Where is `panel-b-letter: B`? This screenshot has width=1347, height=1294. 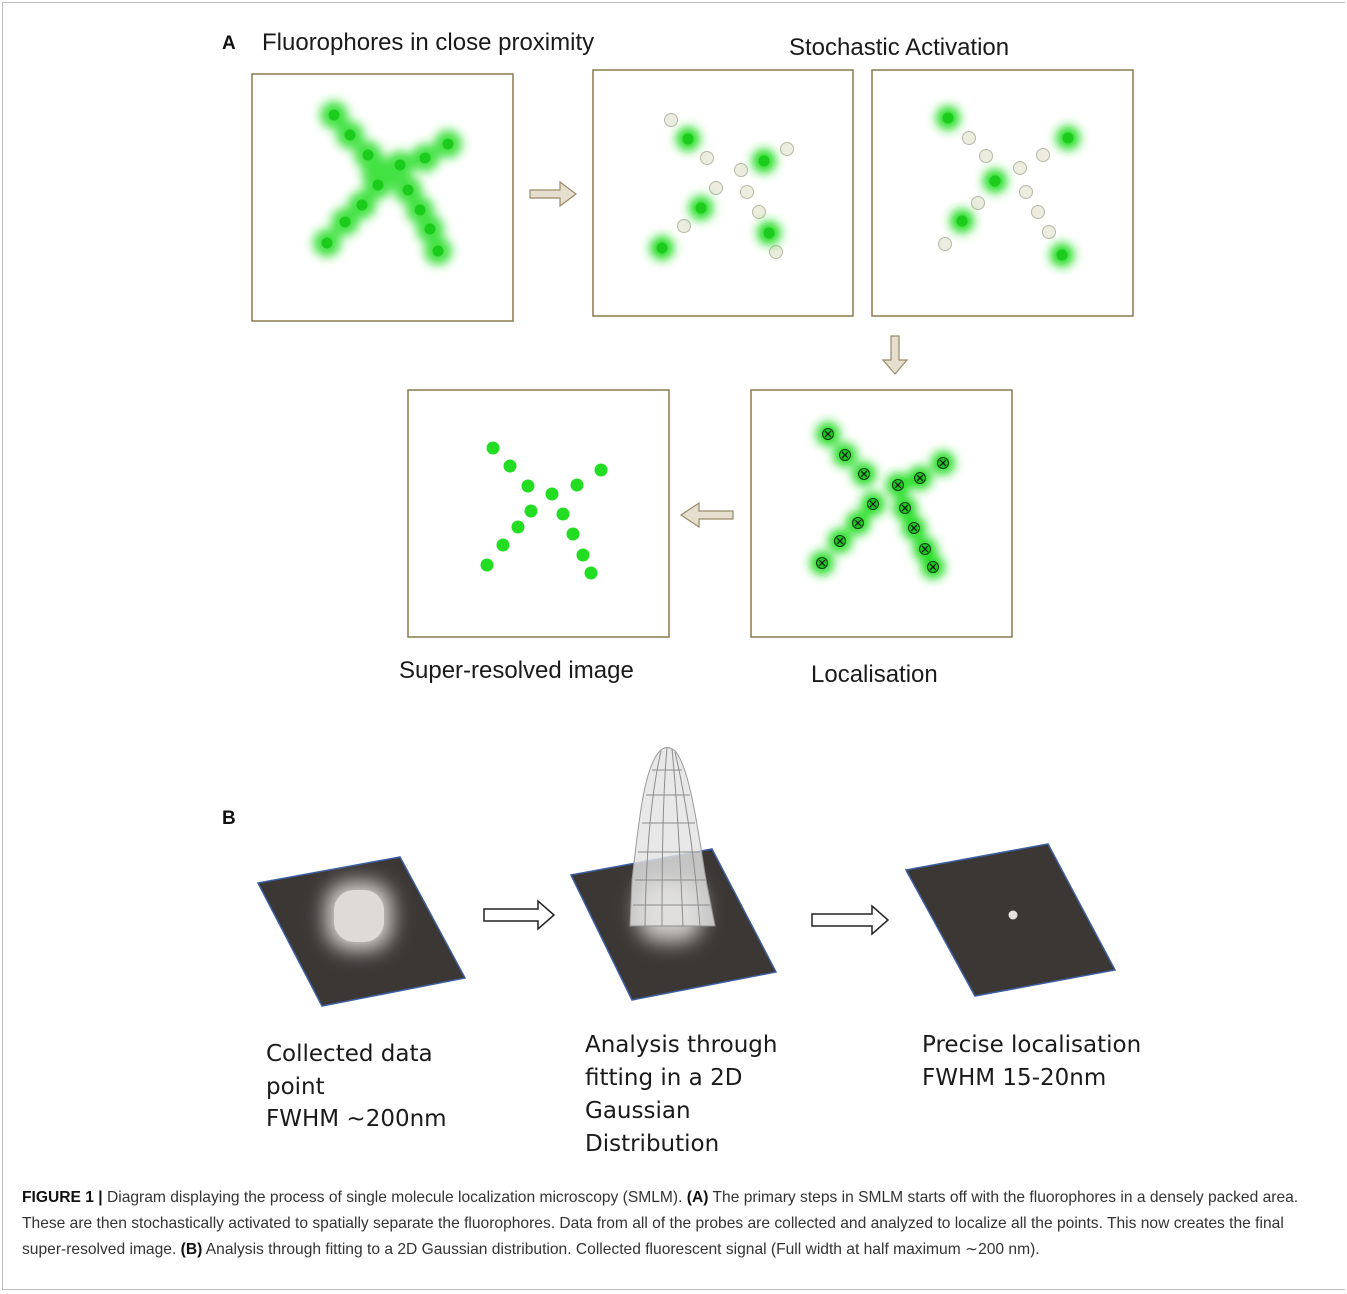 panel-b-letter: B is located at coordinates (229, 818).